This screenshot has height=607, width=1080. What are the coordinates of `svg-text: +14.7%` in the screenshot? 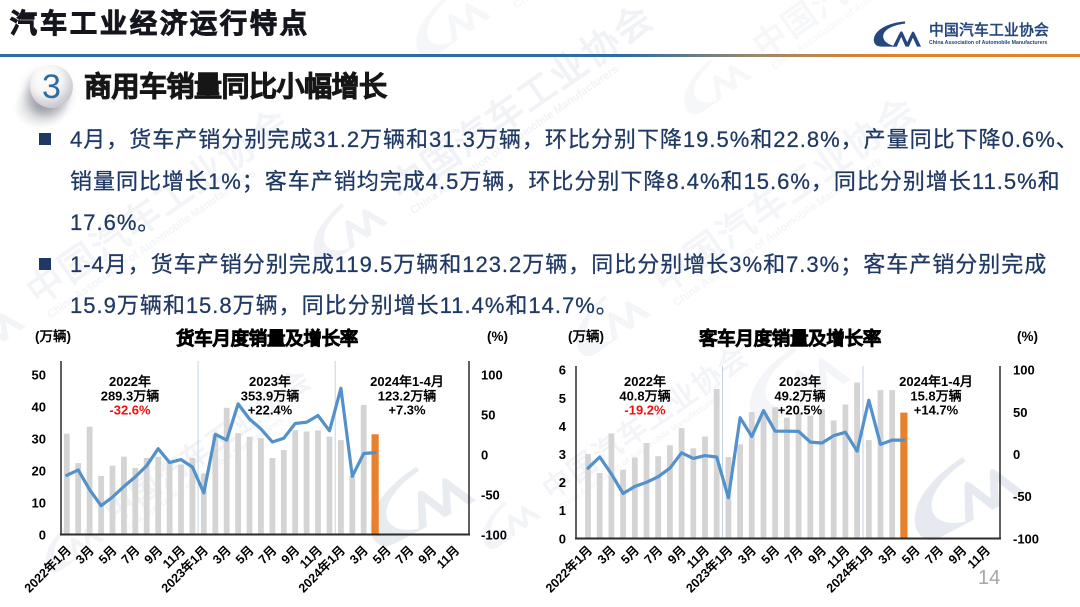 It's located at (936, 410).